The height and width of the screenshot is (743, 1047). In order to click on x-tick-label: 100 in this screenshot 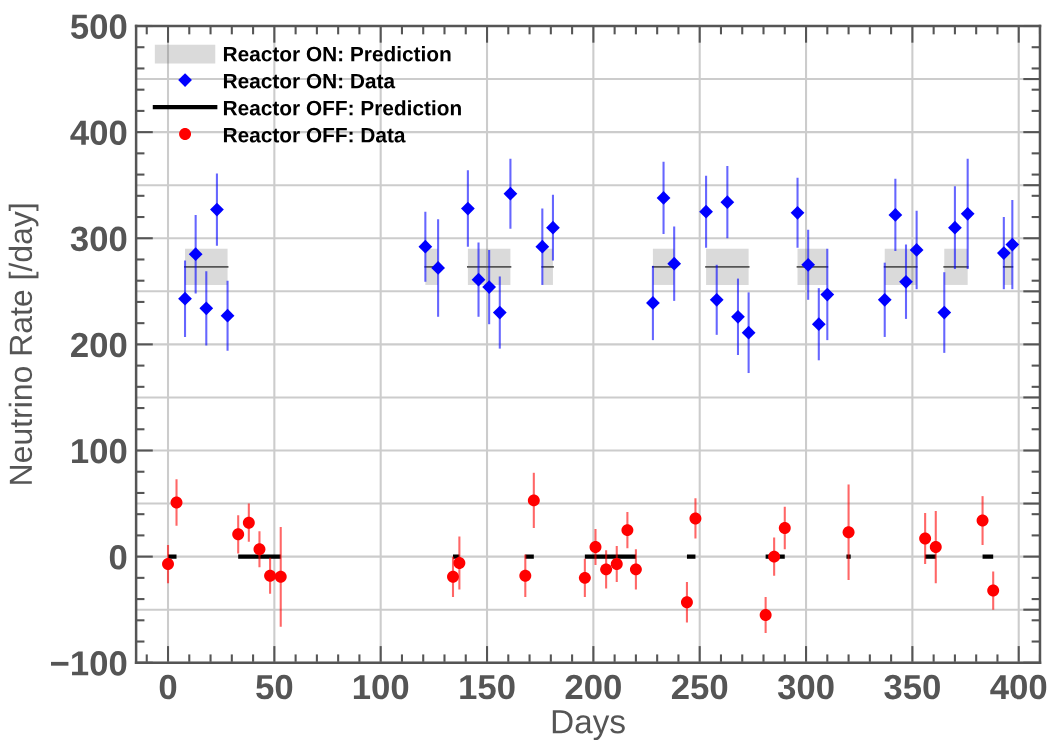, I will do `click(381, 687)`.